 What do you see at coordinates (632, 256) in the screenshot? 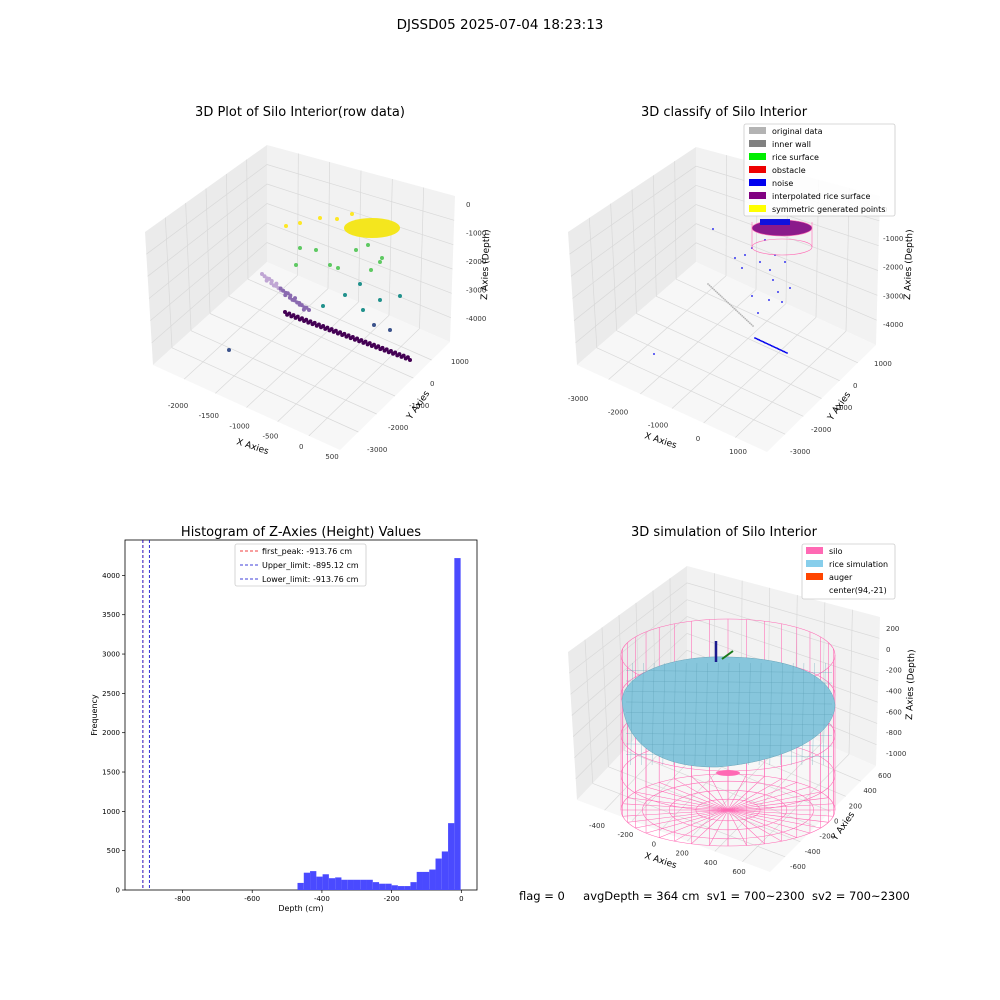
I see `pane-left` at bounding box center [632, 256].